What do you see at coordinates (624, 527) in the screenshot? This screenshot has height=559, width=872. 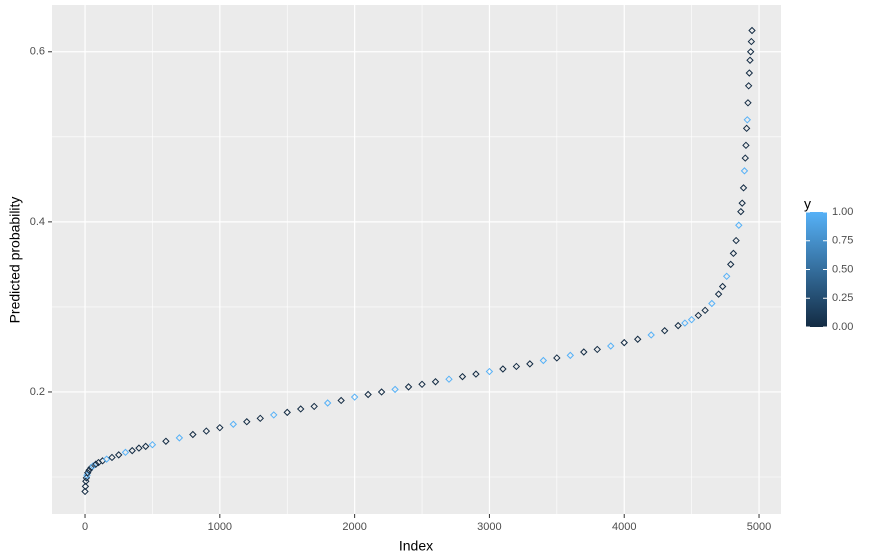 I see `x-tick-label: 4000` at bounding box center [624, 527].